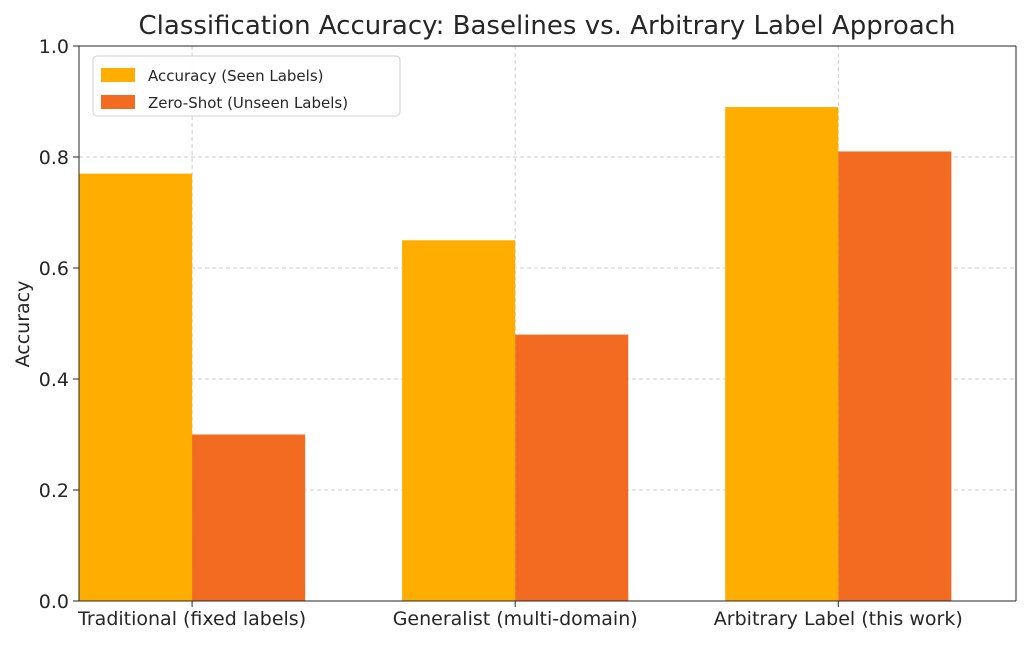 The image size is (1024, 647). I want to click on y-axis-label: Accuracy, so click(23, 324).